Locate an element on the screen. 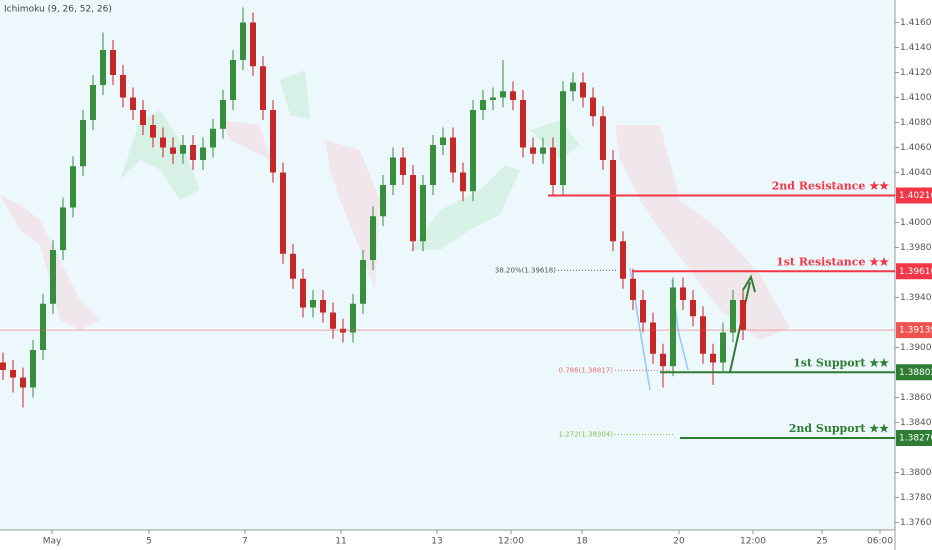 The width and height of the screenshot is (932, 550). x-tick-label: 13 is located at coordinates (436, 542).